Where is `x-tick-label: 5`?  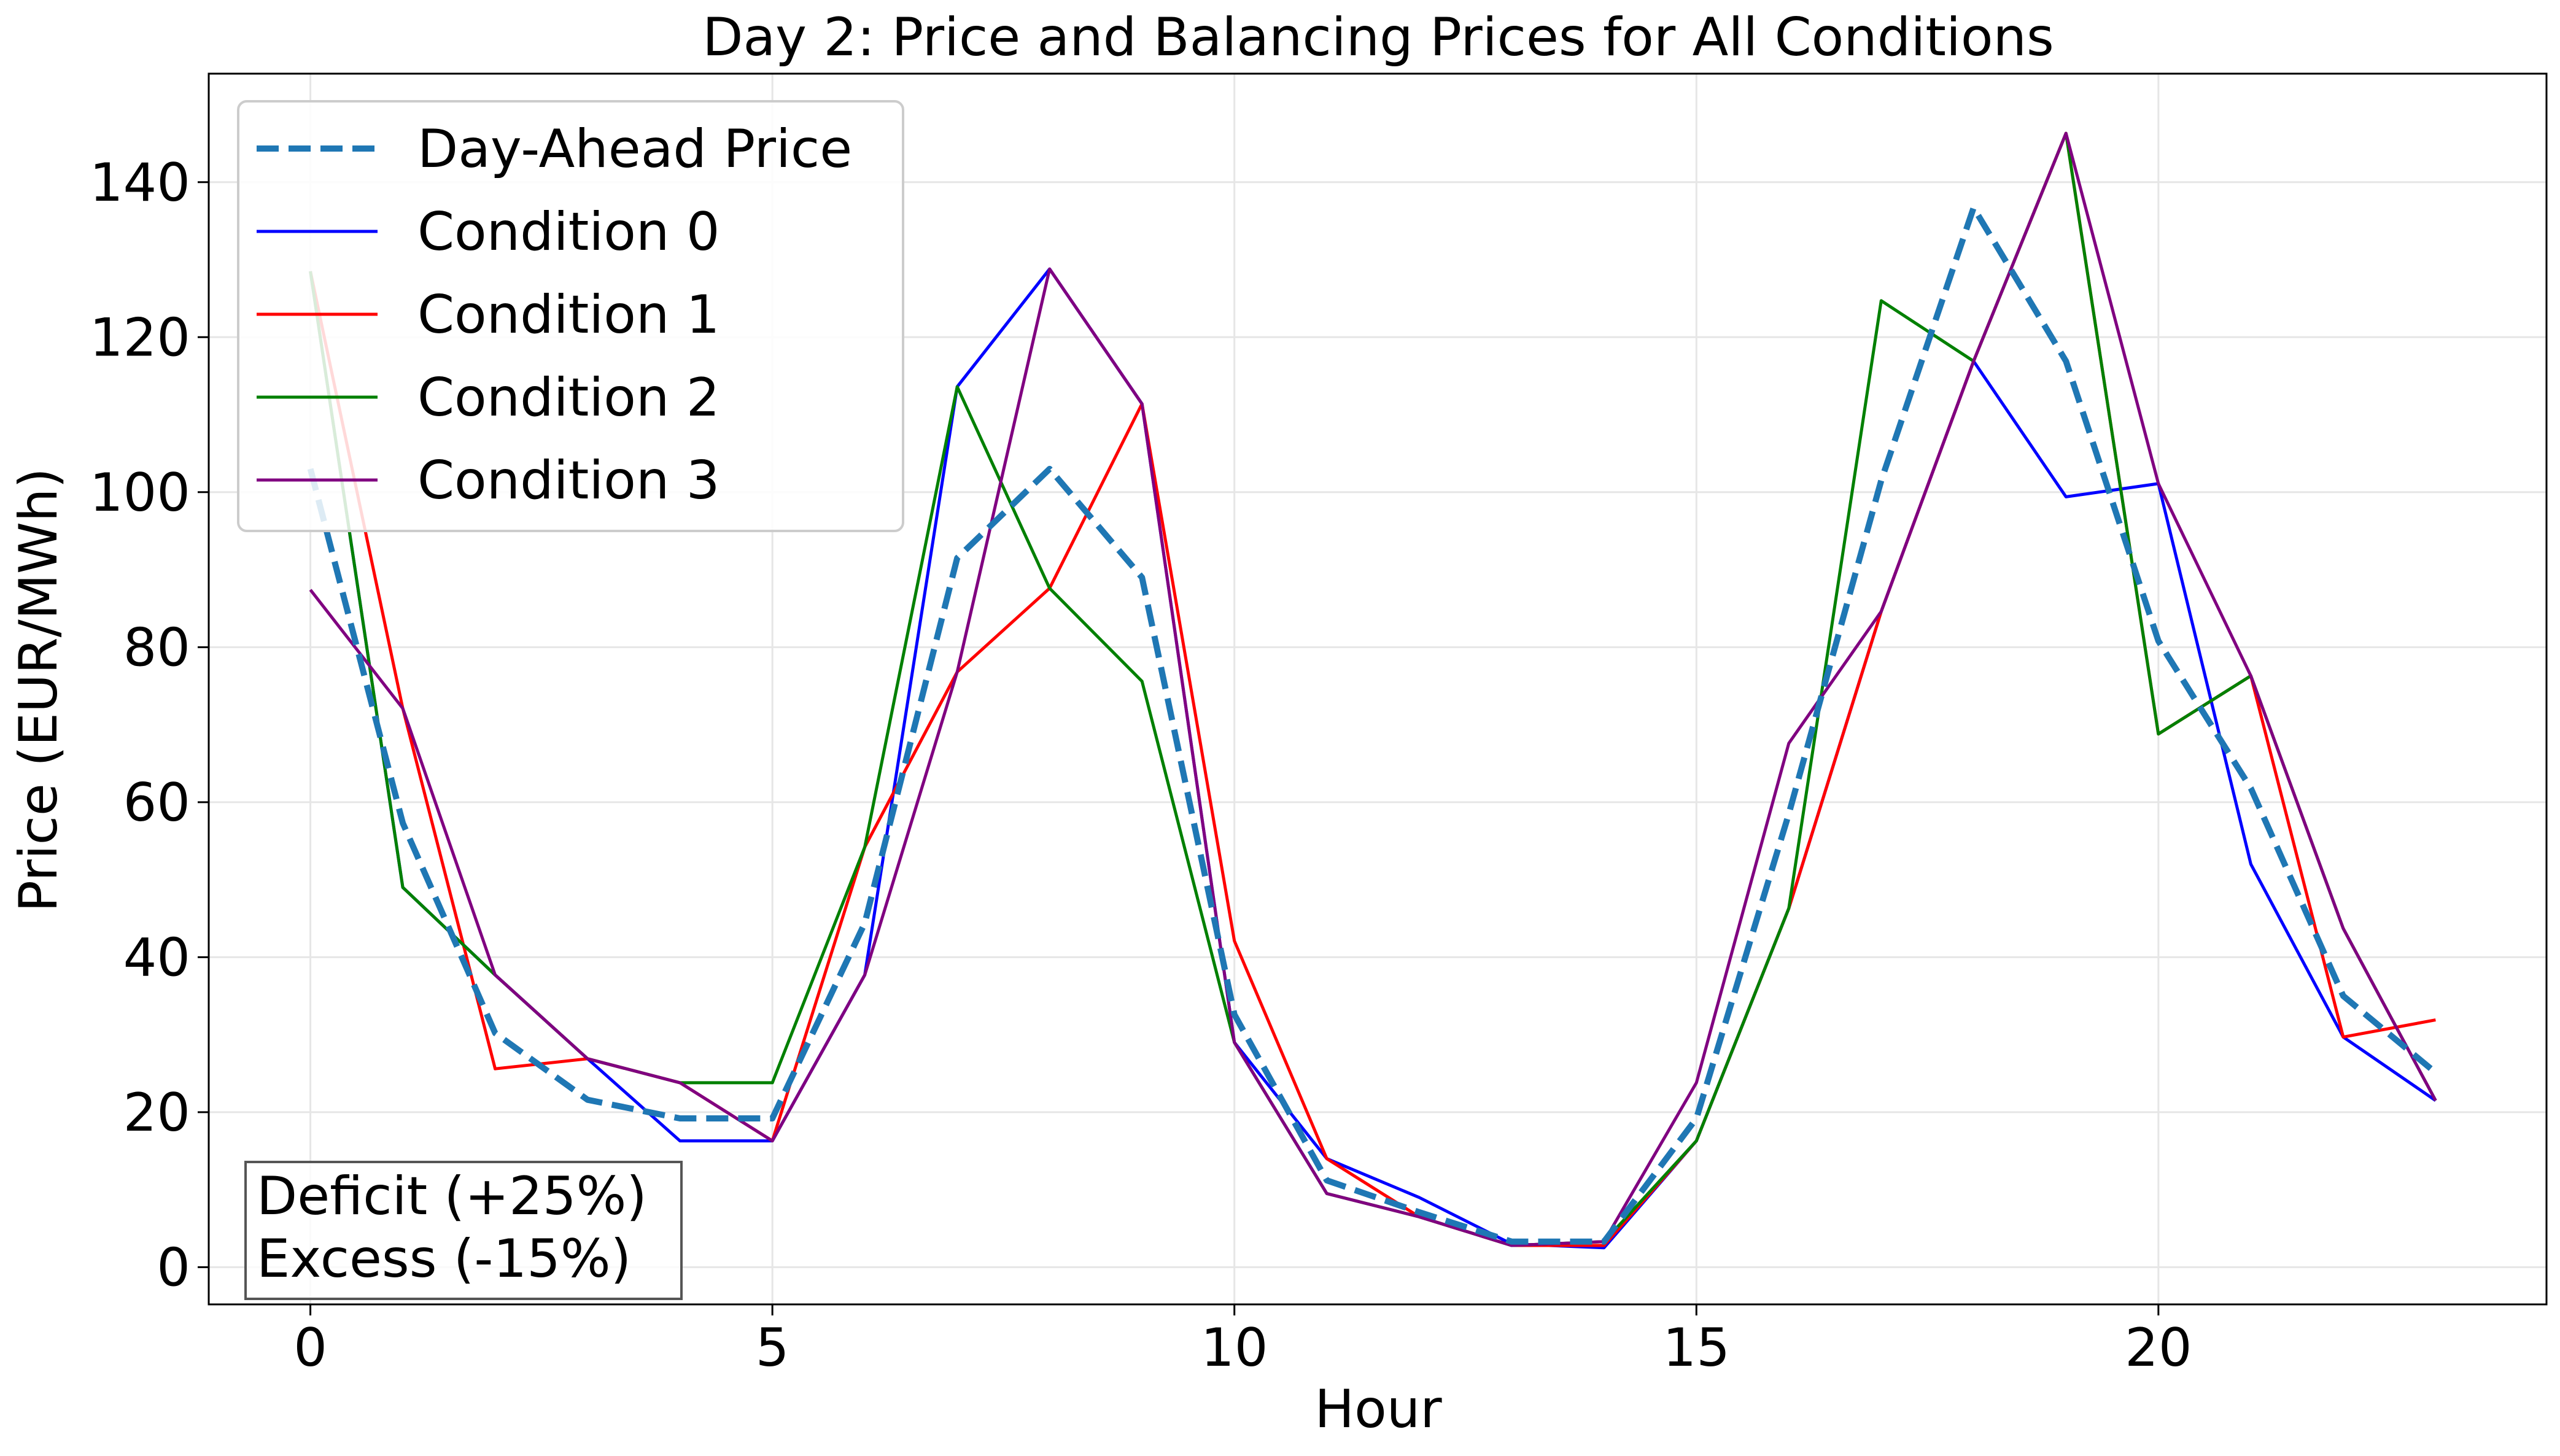 x-tick-label: 5 is located at coordinates (772, 1348).